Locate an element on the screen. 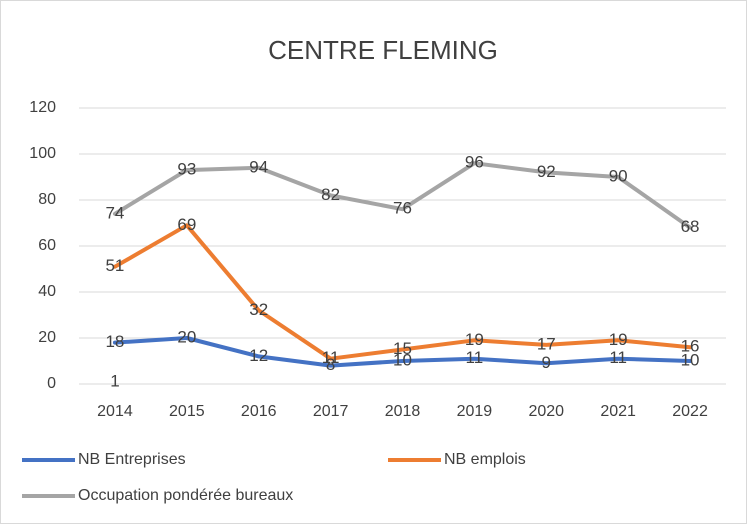 This screenshot has height=524, width=747. data-label: 69 is located at coordinates (186, 224).